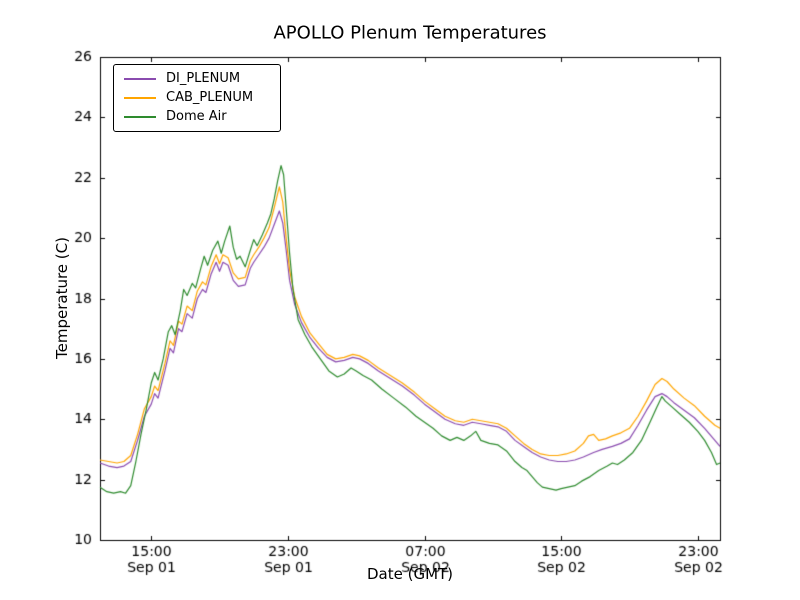  I want to click on chart-title: APOLLO Plenum Temperatures, so click(410, 33).